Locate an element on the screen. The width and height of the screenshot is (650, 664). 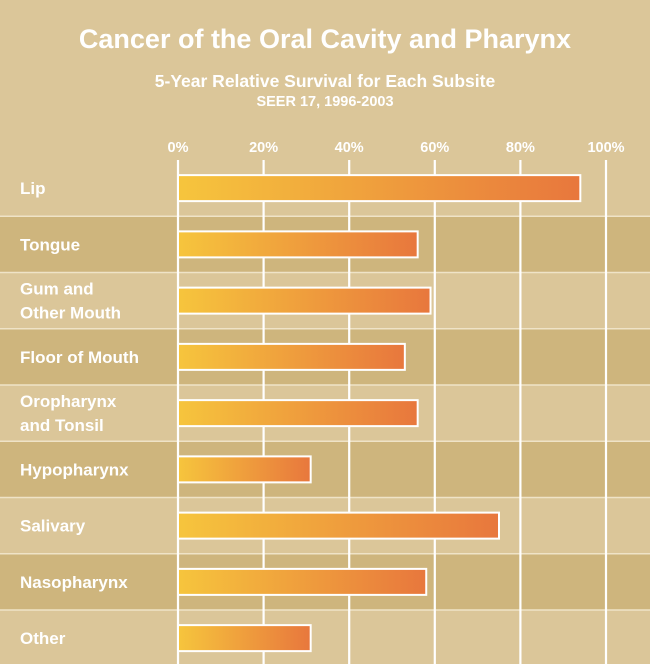
x-tick-label: 40% is located at coordinates (349, 148).